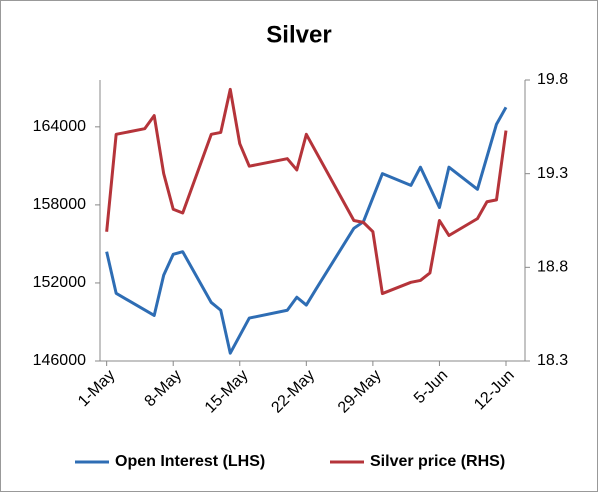 The image size is (598, 492). What do you see at coordinates (437, 461) in the screenshot?
I see `legend-label: Silver price (RHS)` at bounding box center [437, 461].